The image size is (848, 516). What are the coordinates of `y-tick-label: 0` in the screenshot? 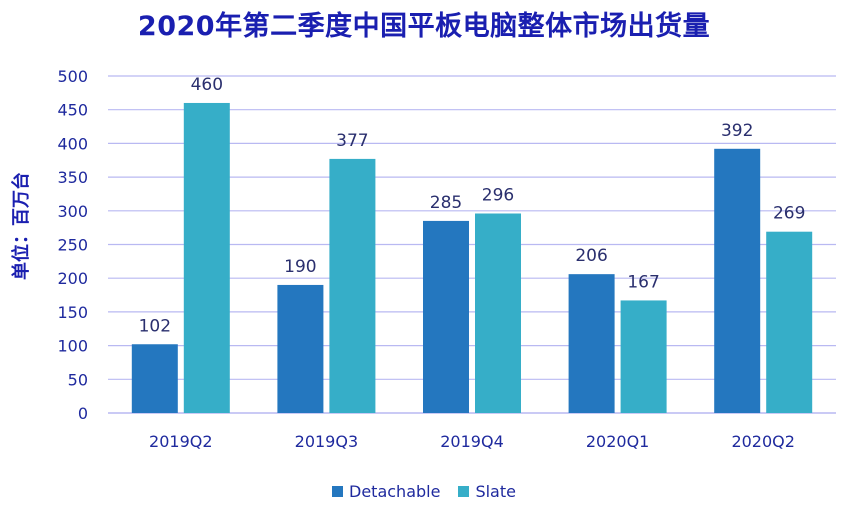 It's located at (83, 413).